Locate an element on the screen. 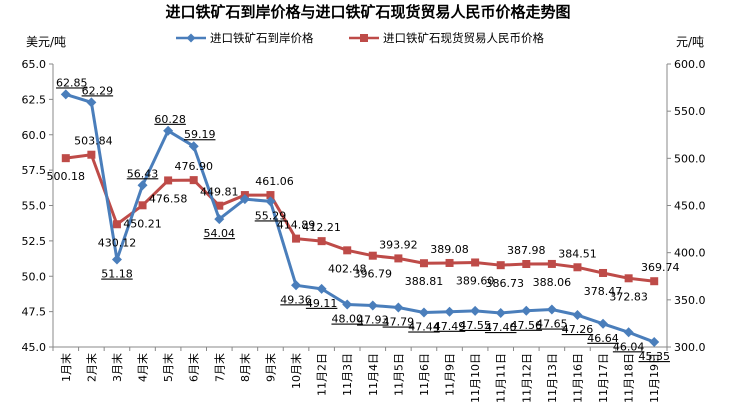 Image resolution: width=737 pixels, height=420 pixels. data-label-rmb-price: 388.06 is located at coordinates (552, 282).